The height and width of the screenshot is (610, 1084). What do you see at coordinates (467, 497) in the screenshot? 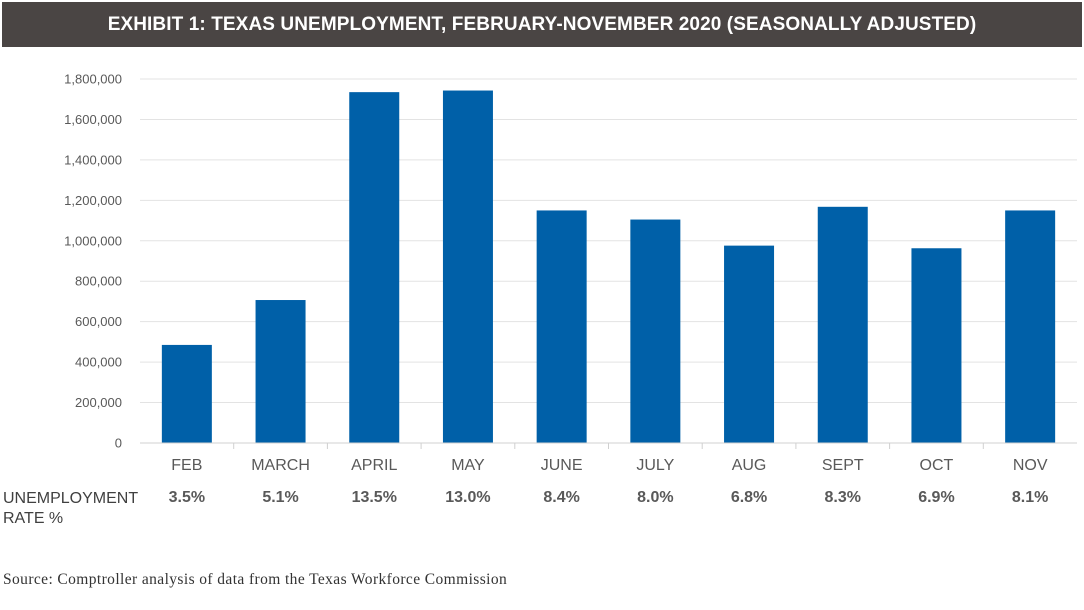
I see `rate-label: 13.0%` at bounding box center [467, 497].